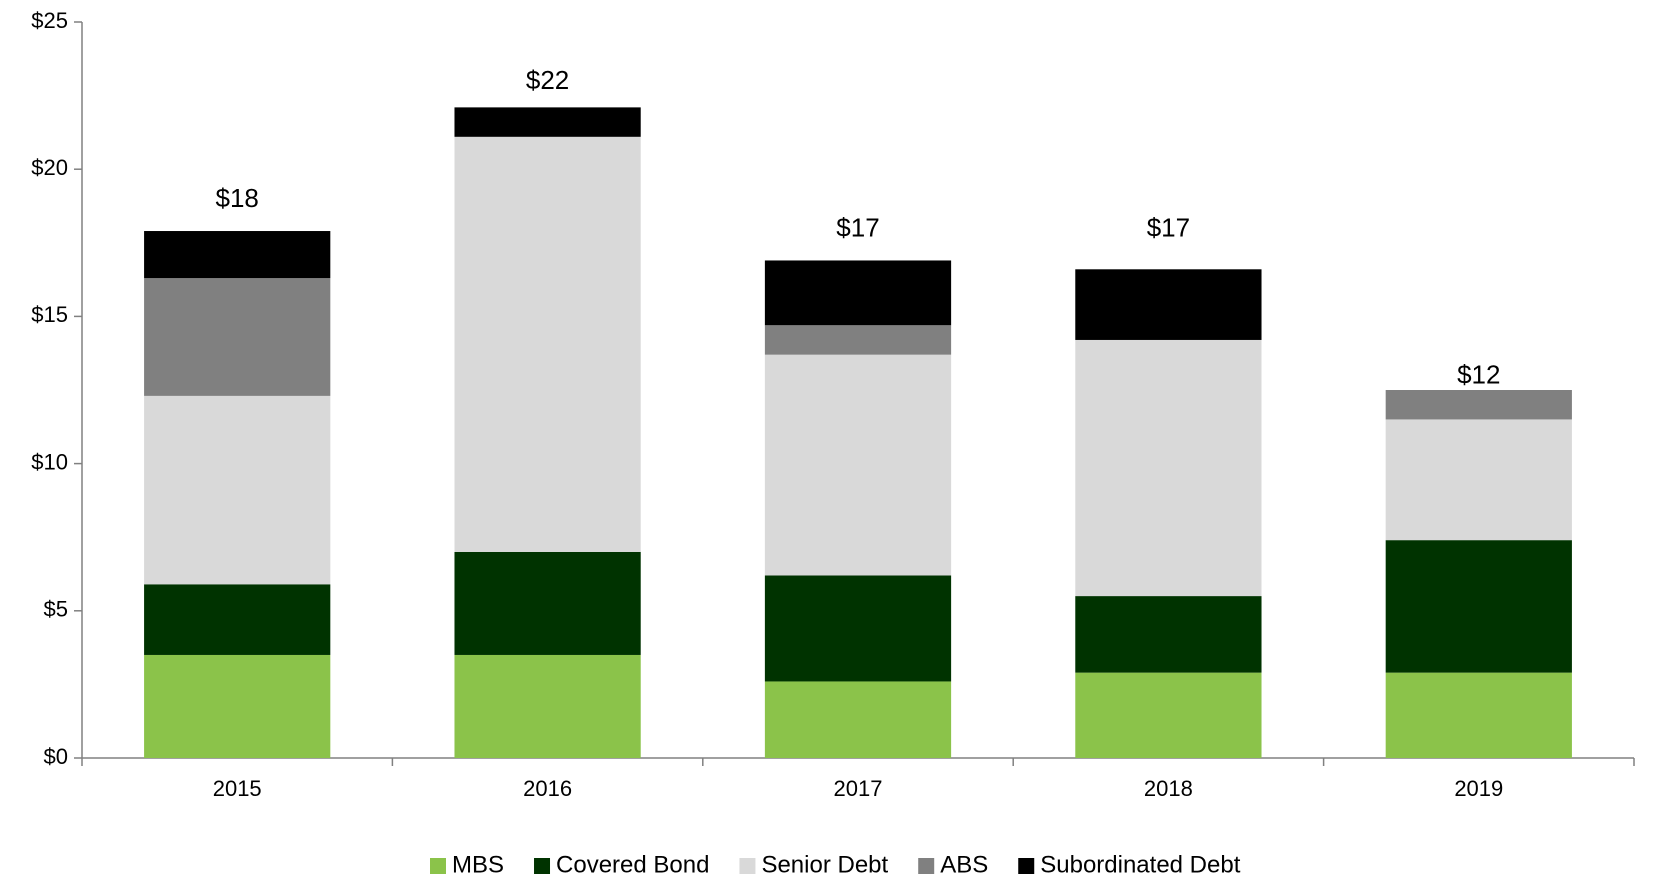 The width and height of the screenshot is (1654, 892). What do you see at coordinates (547, 80) in the screenshot?
I see `total-label: $22` at bounding box center [547, 80].